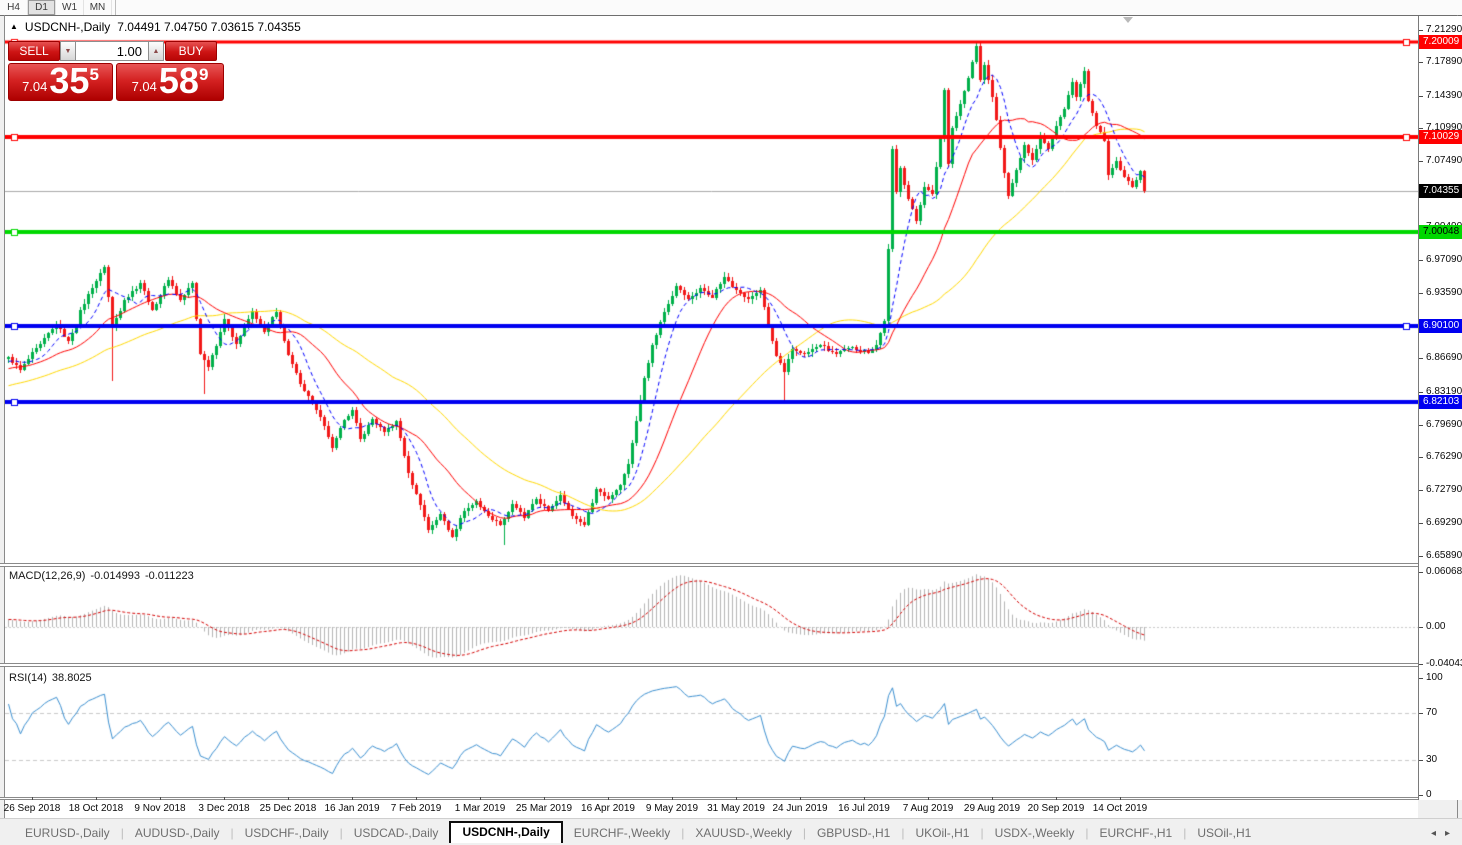 This screenshot has height=845, width=1462. What do you see at coordinates (1444, 357) in the screenshot?
I see `price-tick-label: 6.86690` at bounding box center [1444, 357].